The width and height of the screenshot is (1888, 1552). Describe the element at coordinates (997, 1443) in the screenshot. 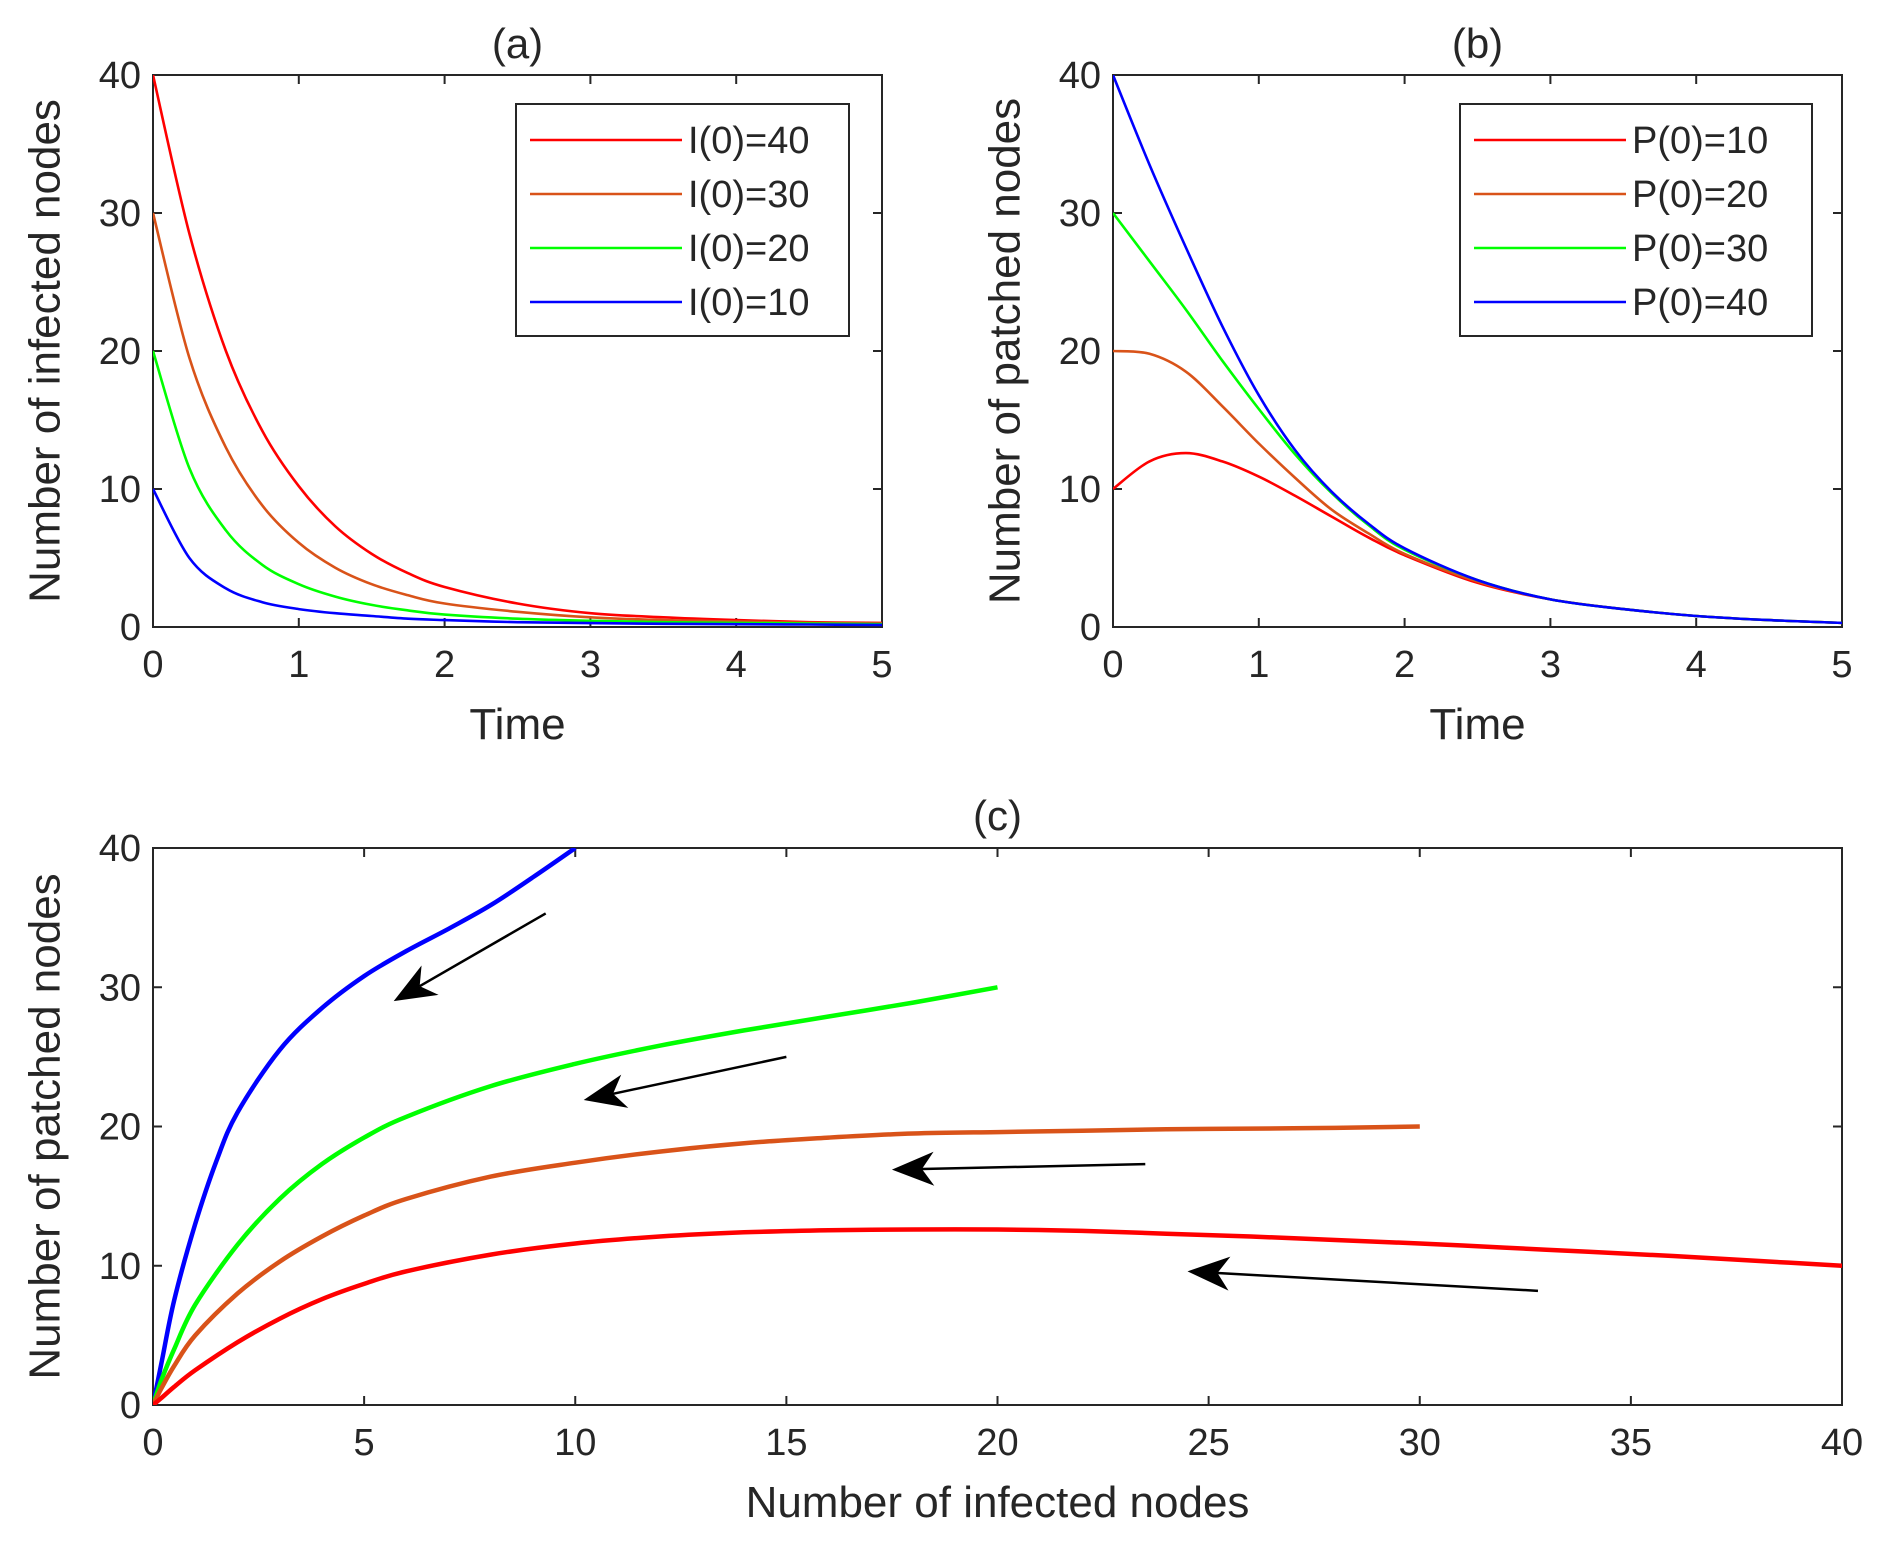

I see `x-tick-label: 20` at that location.